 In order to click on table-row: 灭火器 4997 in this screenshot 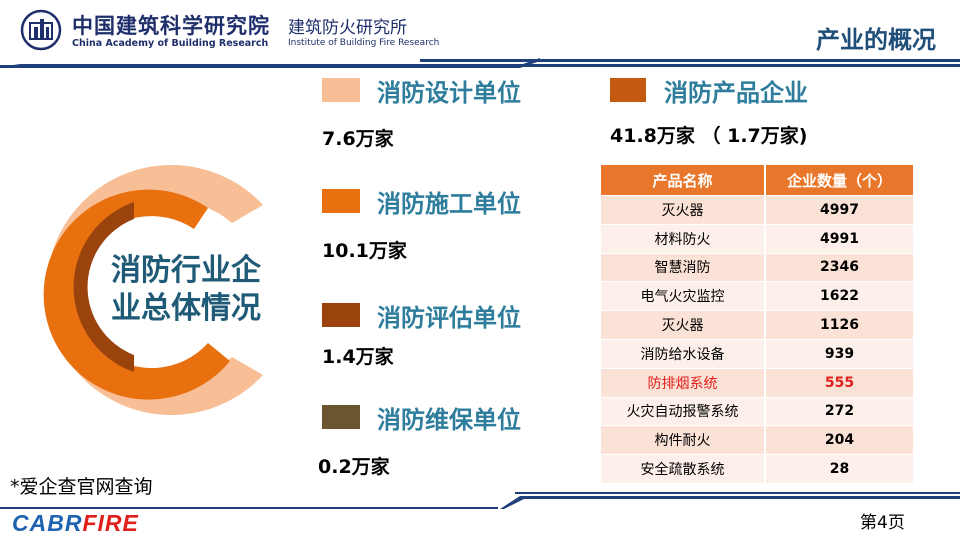, I will do `click(757, 209)`.